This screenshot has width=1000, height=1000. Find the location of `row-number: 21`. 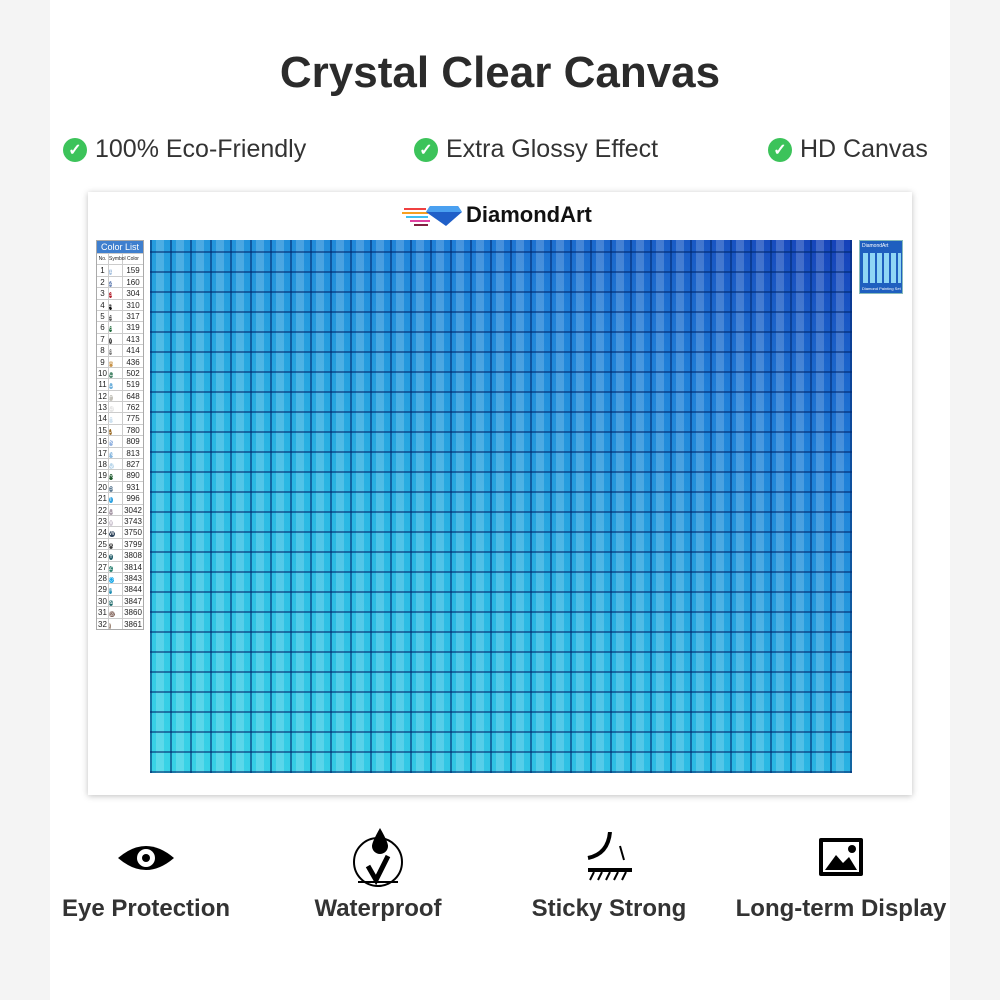

row-number: 21 is located at coordinates (103, 498).